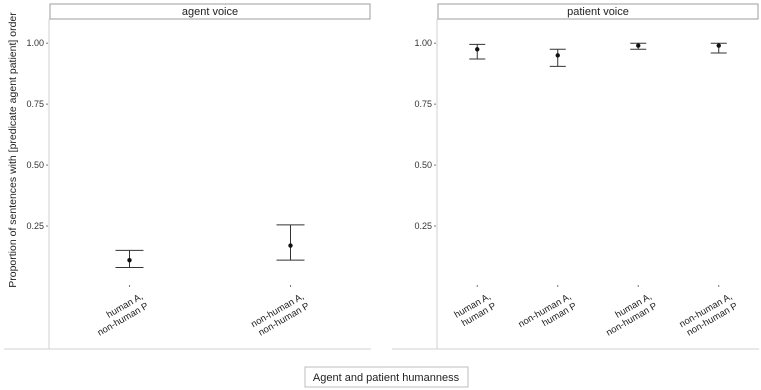  I want to click on panel-strip-label: agent voice, so click(210, 12).